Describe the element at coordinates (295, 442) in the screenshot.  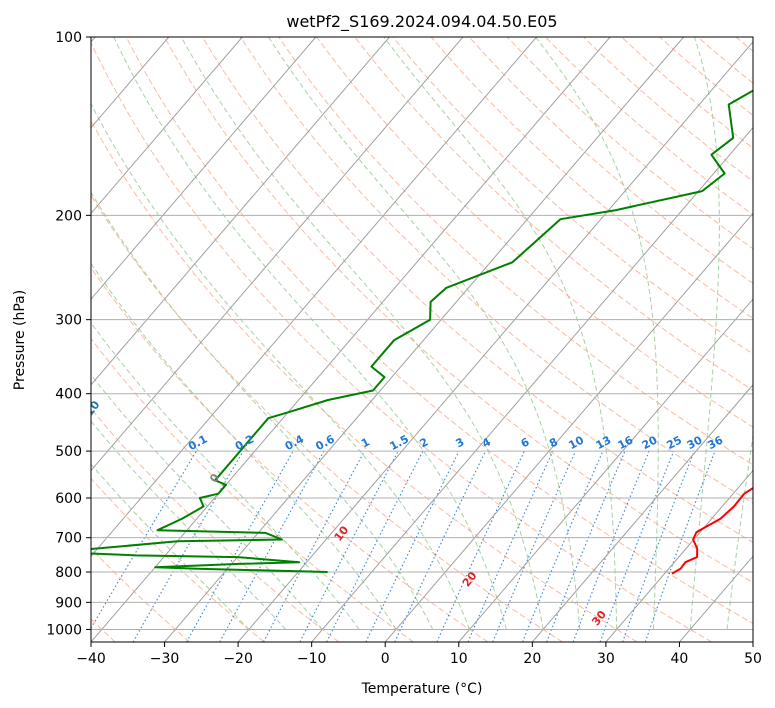
I see `mixing-ratio-label: 0.4` at that location.